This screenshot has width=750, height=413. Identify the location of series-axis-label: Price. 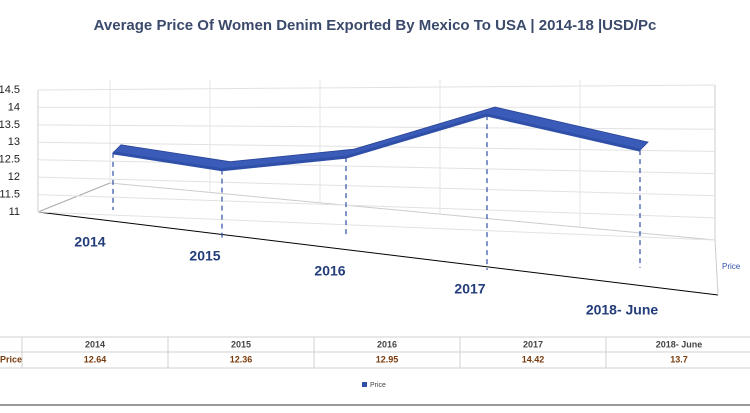
(731, 266).